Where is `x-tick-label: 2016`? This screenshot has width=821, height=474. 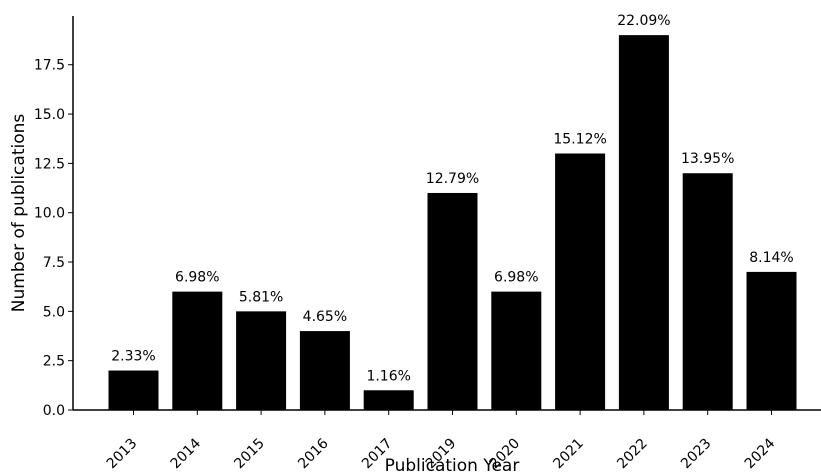 x-tick-label: 2016 is located at coordinates (313, 453).